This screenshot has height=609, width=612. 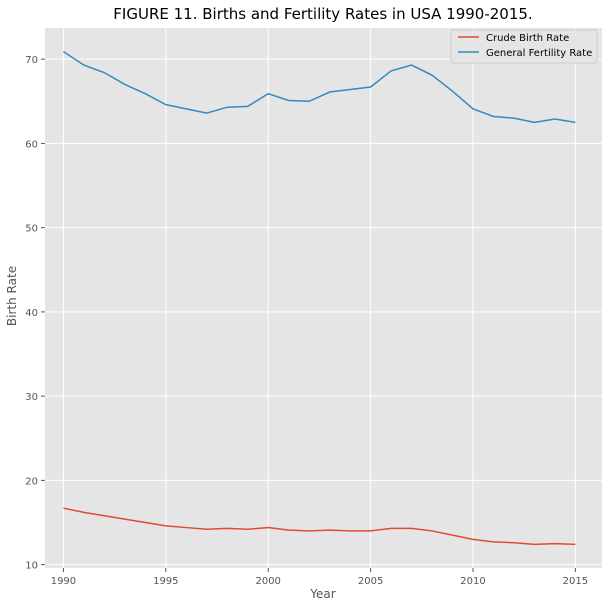 What do you see at coordinates (527, 38) in the screenshot?
I see `legend-label-crude-birth-rate: Crude Birth Rate` at bounding box center [527, 38].